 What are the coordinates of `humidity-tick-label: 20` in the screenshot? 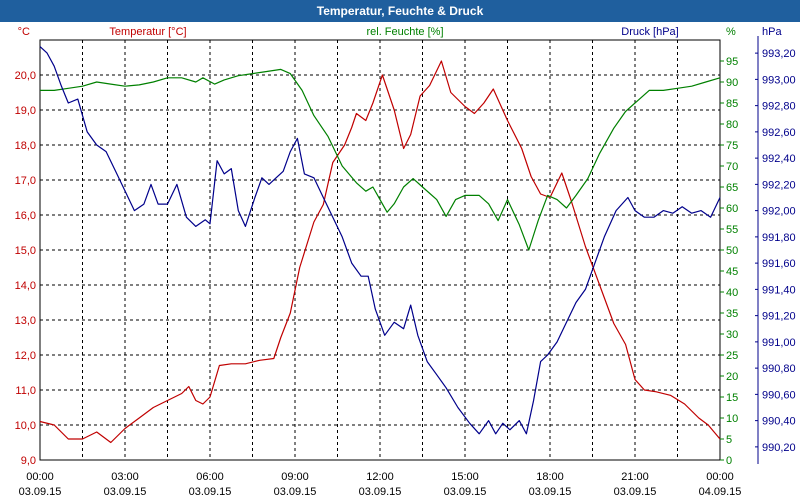 It's located at (732, 377).